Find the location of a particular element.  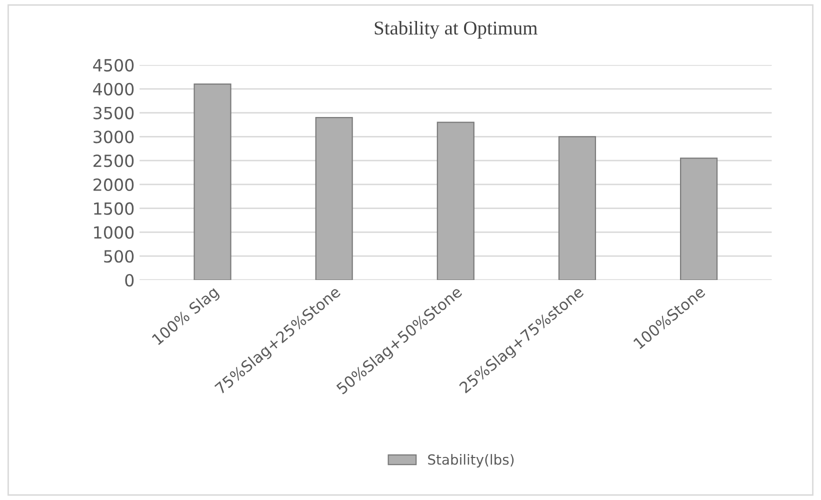

y-tick-label: 3500 is located at coordinates (114, 113).